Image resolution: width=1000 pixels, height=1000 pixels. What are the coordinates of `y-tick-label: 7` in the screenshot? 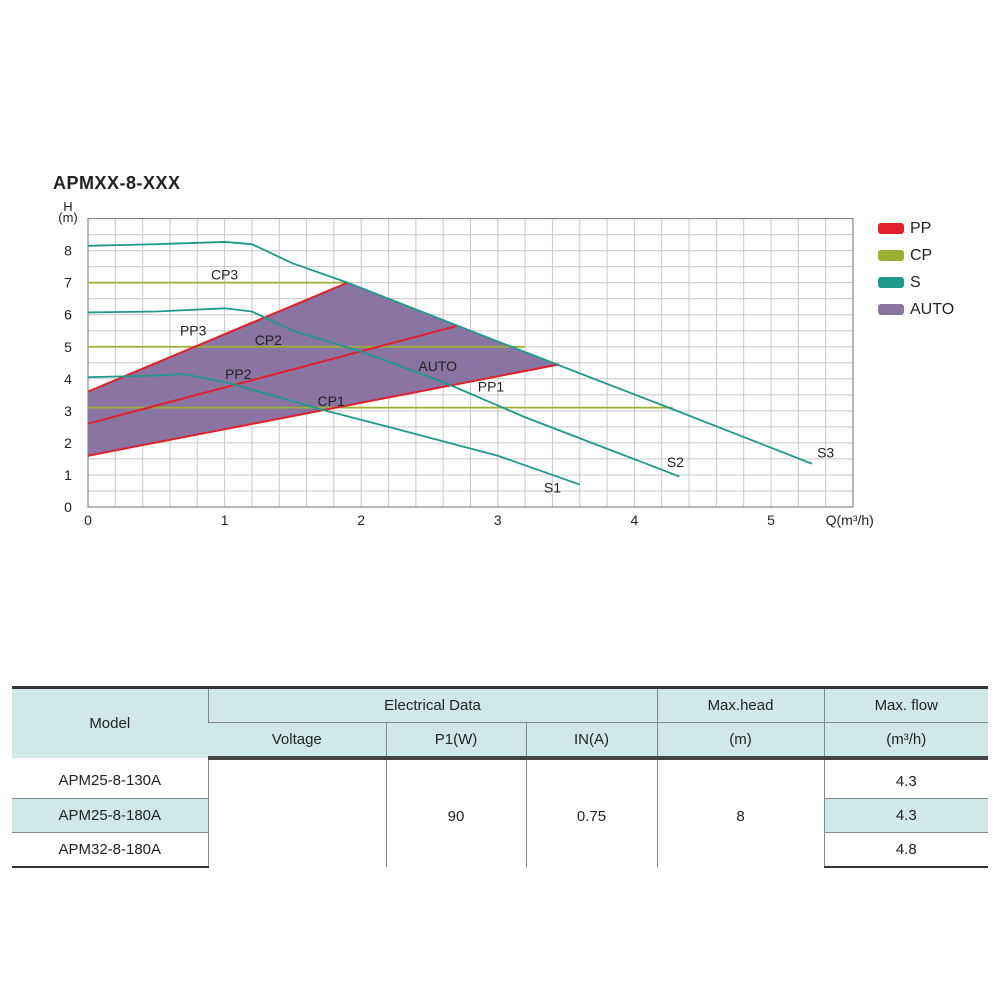 It's located at (68, 283).